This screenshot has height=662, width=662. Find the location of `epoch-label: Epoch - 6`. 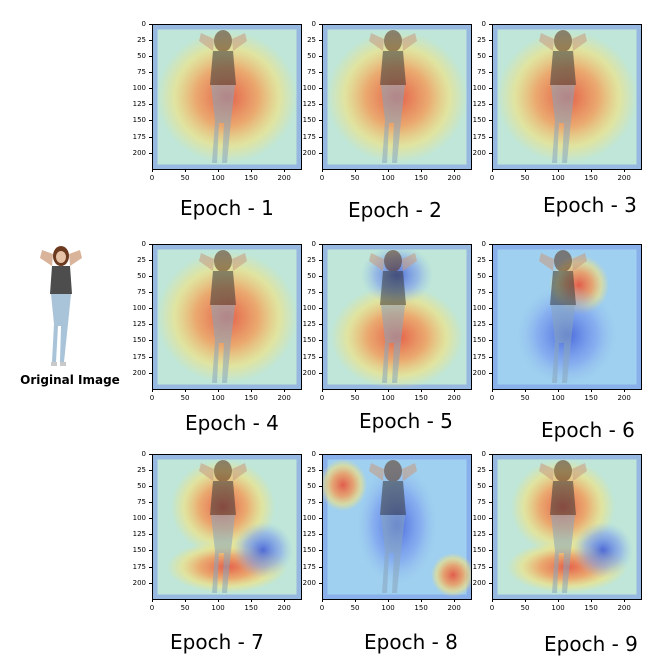

epoch-label: Epoch - 6 is located at coordinates (588, 430).